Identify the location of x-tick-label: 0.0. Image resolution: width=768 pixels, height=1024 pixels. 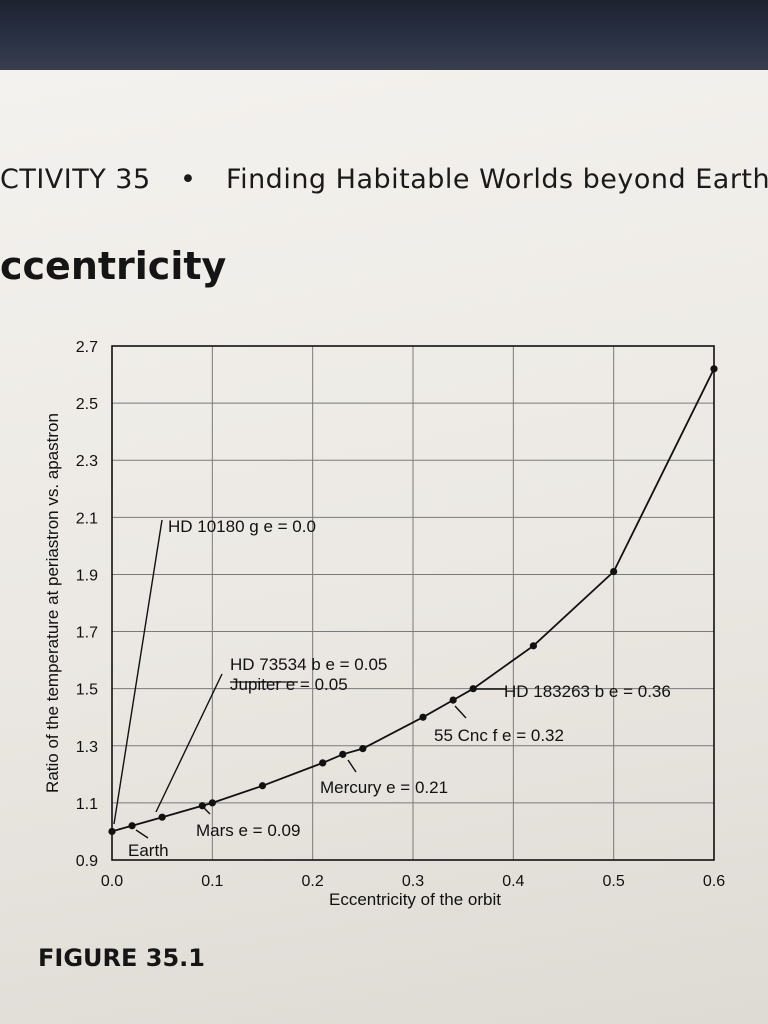
(112, 881).